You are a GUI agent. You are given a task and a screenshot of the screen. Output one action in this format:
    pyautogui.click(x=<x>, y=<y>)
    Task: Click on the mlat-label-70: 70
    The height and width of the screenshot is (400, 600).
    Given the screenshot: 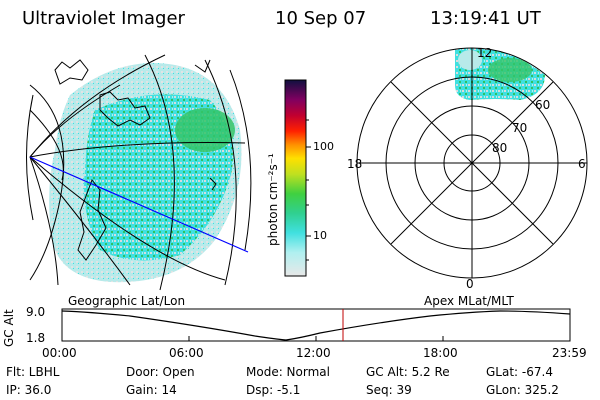 What is the action you would take?
    pyautogui.click(x=520, y=128)
    